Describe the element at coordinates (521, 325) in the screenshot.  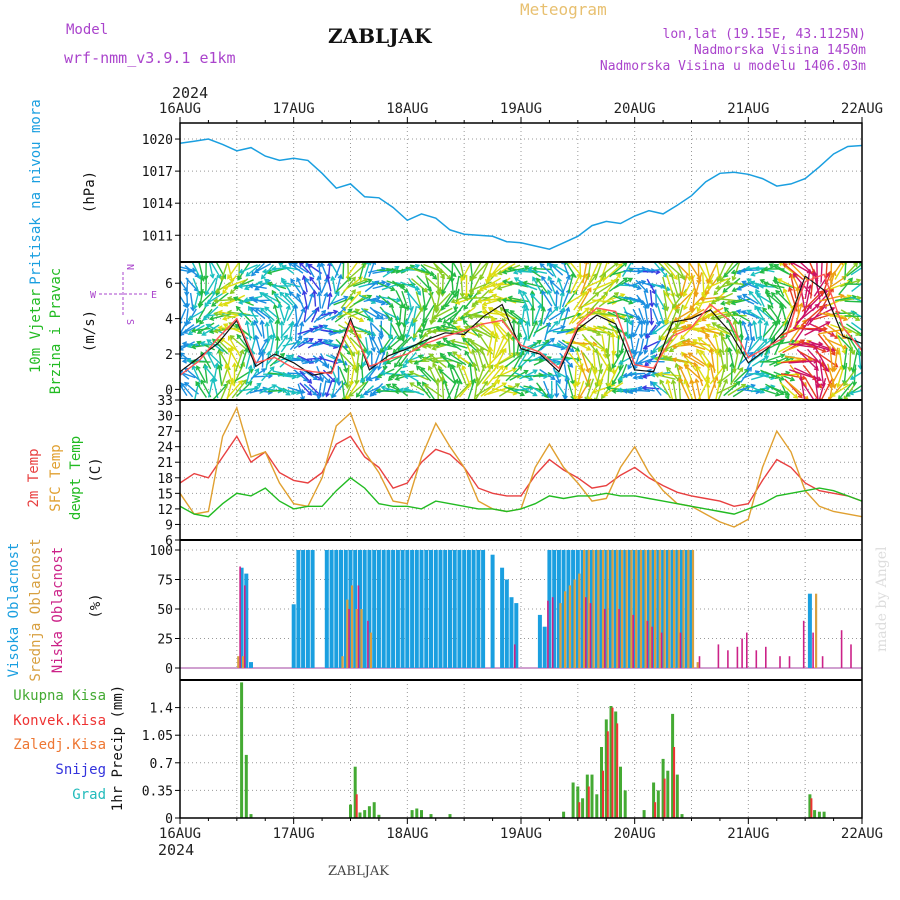
I see `wind-speed-line` at that location.